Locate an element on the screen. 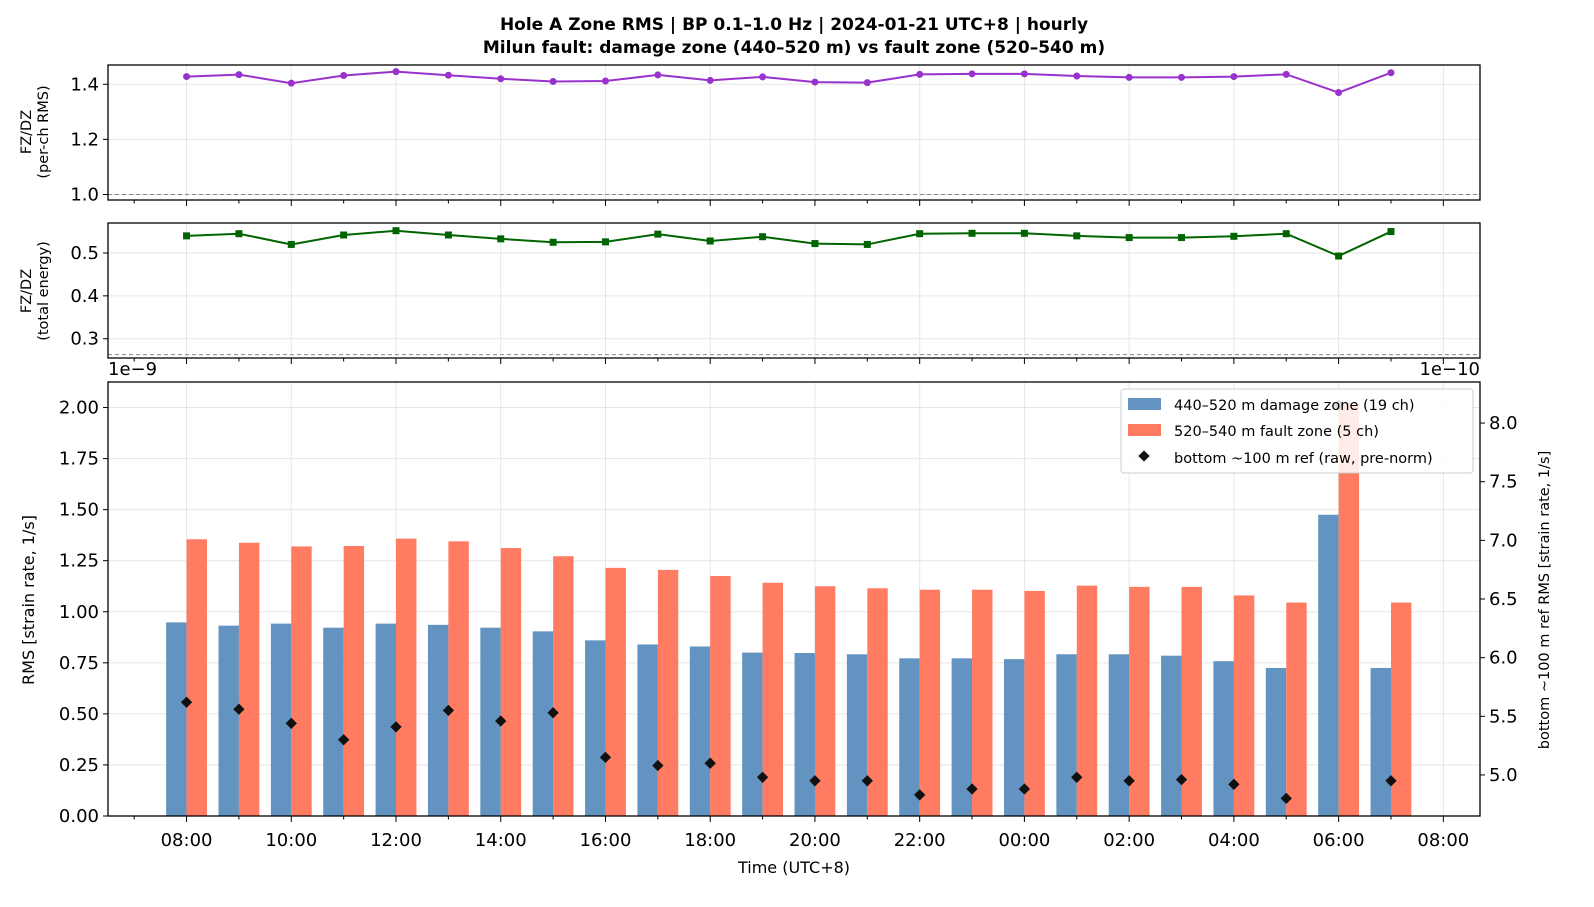 This screenshot has height=907, width=1594. bottom-y2tick-label: 5.5 is located at coordinates (1503, 716).